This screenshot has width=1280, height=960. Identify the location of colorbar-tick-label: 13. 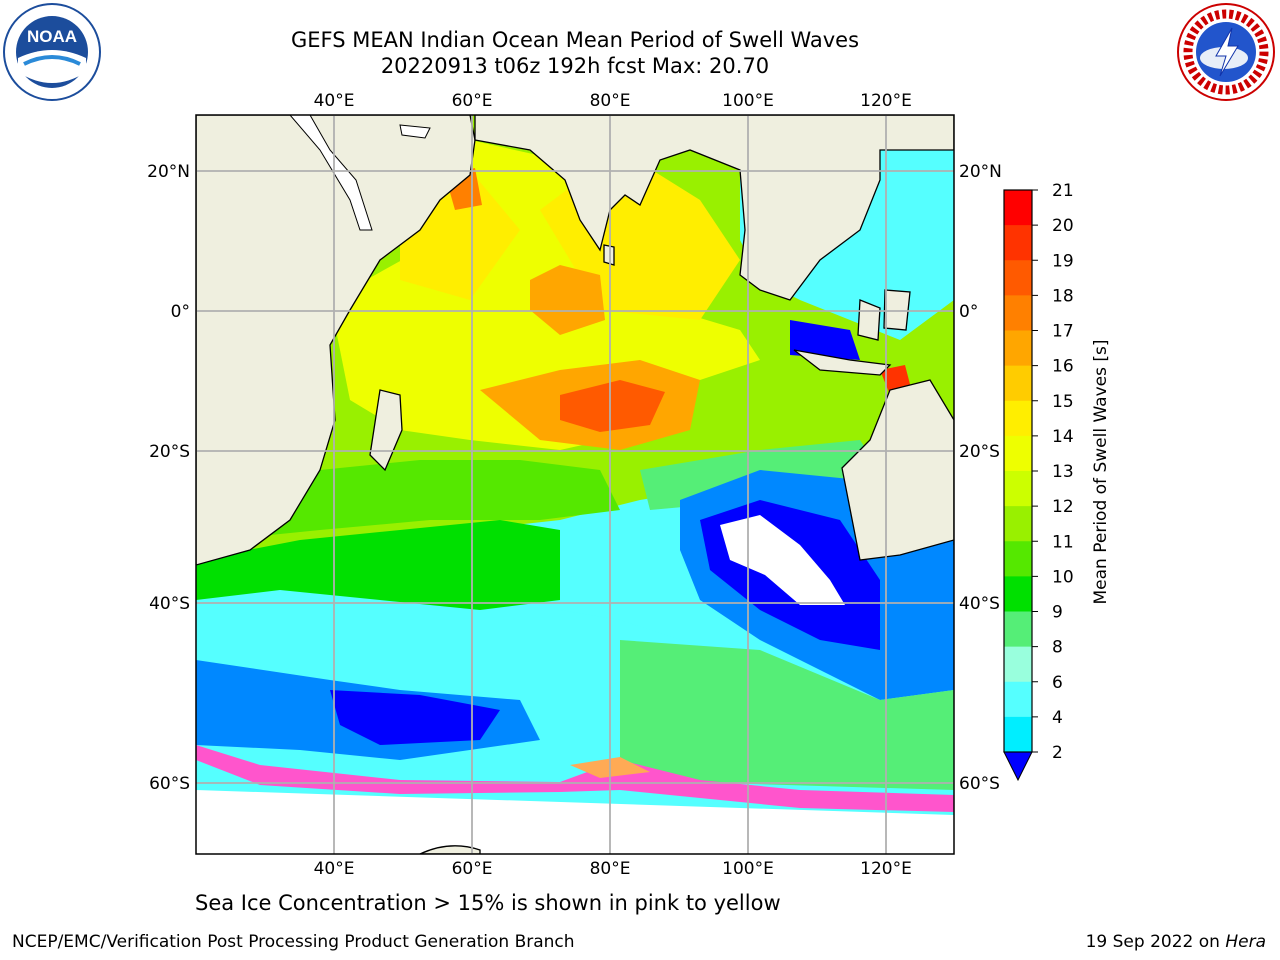
(1063, 472).